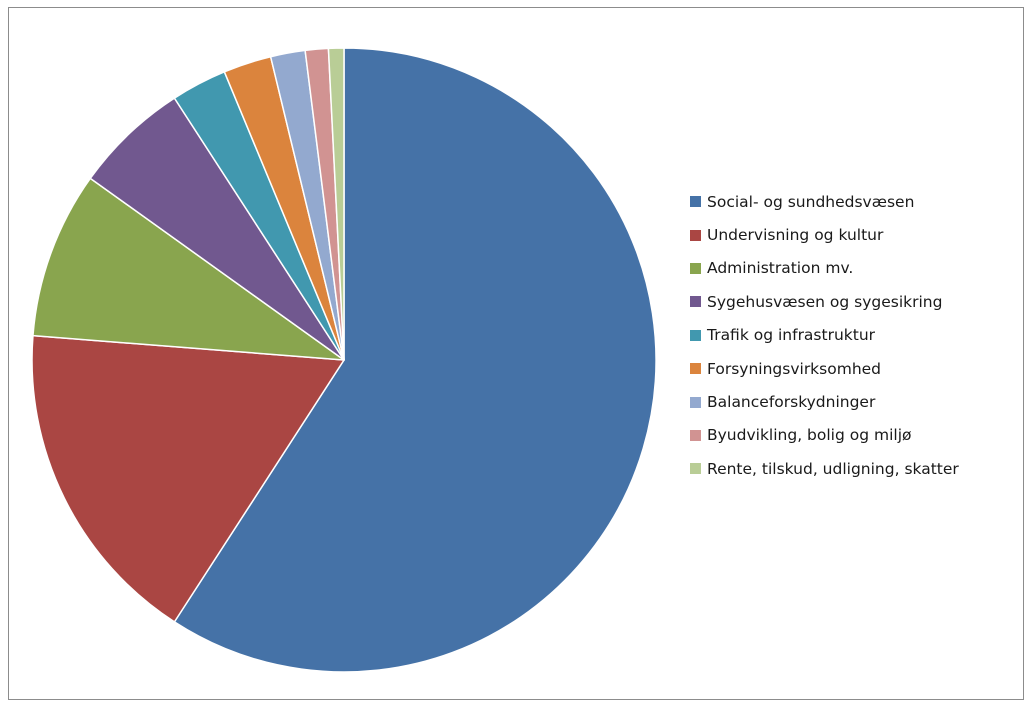 Image resolution: width=1036 pixels, height=709 pixels. I want to click on legend-item-sygehus: Sygehusvæsen og sygesikring, so click(860, 301).